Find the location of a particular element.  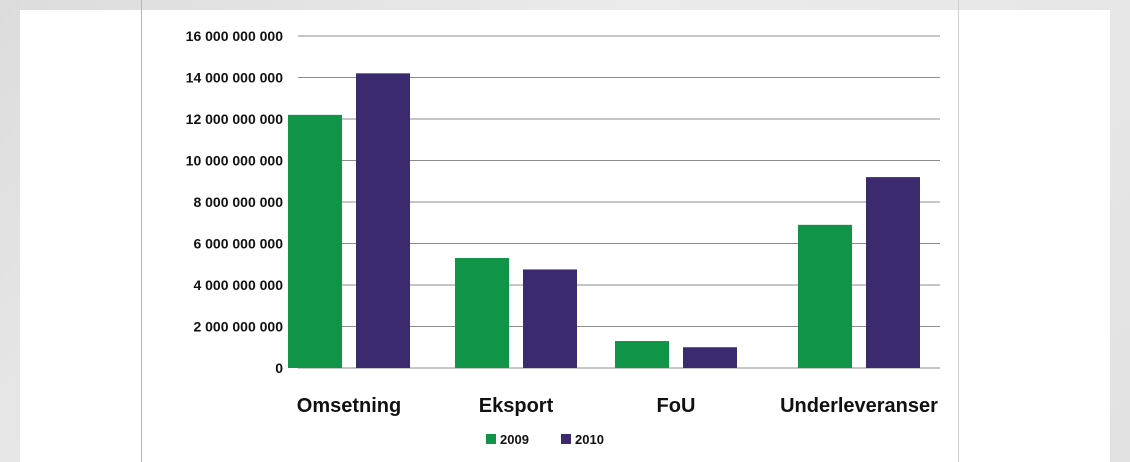

x-category-label: Underleveranser is located at coordinates (859, 406).